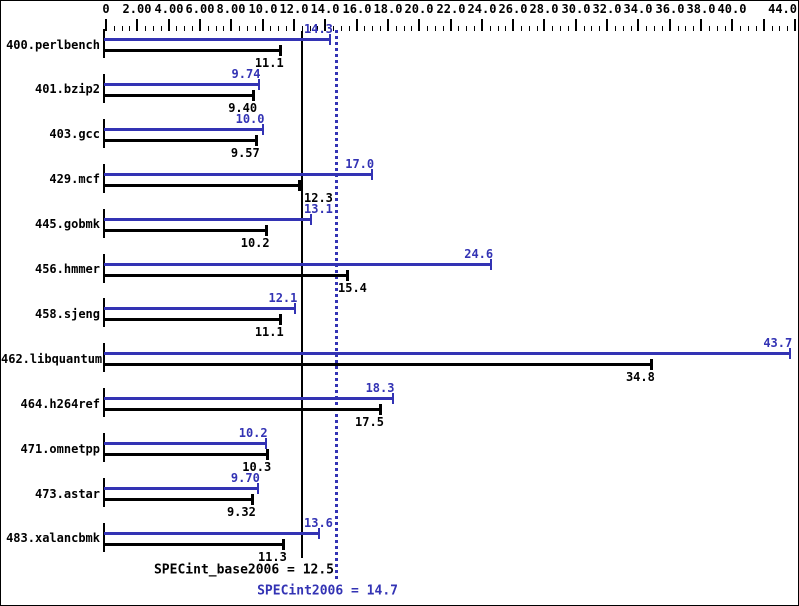  What do you see at coordinates (272, 556) in the screenshot?
I see `base-value-label: 11.3` at bounding box center [272, 556].